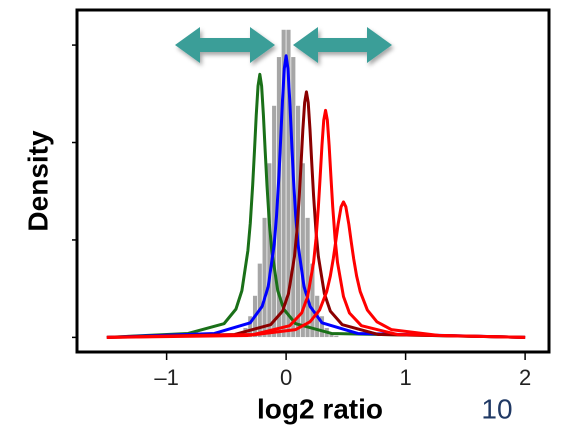 This screenshot has height=437, width=571. What do you see at coordinates (320, 408) in the screenshot?
I see `x-axis-label: log2 ratio` at bounding box center [320, 408].